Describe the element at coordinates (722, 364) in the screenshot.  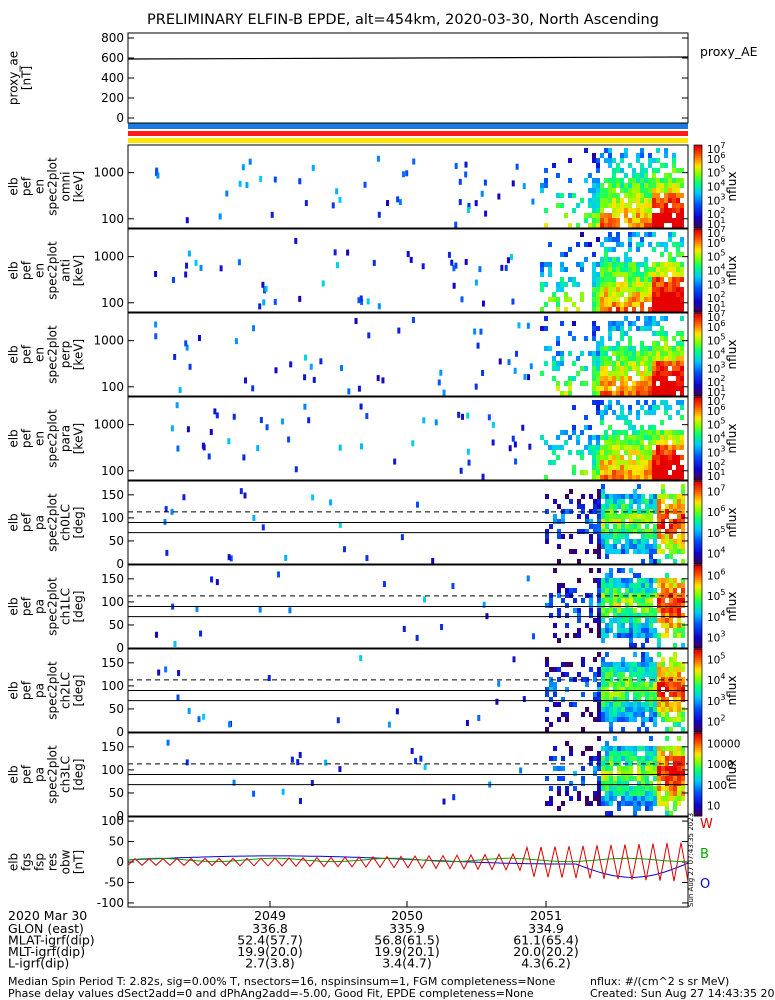
I see `cbar-exp: 3` at that location.